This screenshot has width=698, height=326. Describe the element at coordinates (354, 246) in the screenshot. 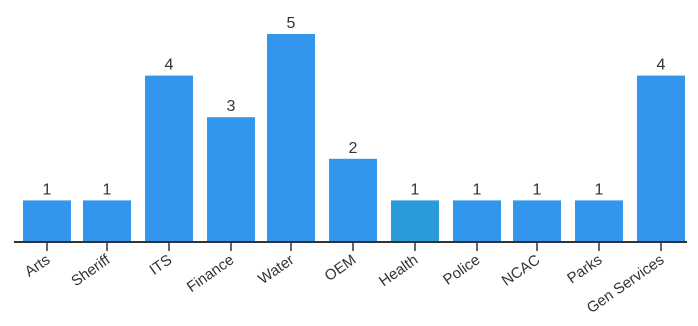

I see `x-ticks-group` at that location.